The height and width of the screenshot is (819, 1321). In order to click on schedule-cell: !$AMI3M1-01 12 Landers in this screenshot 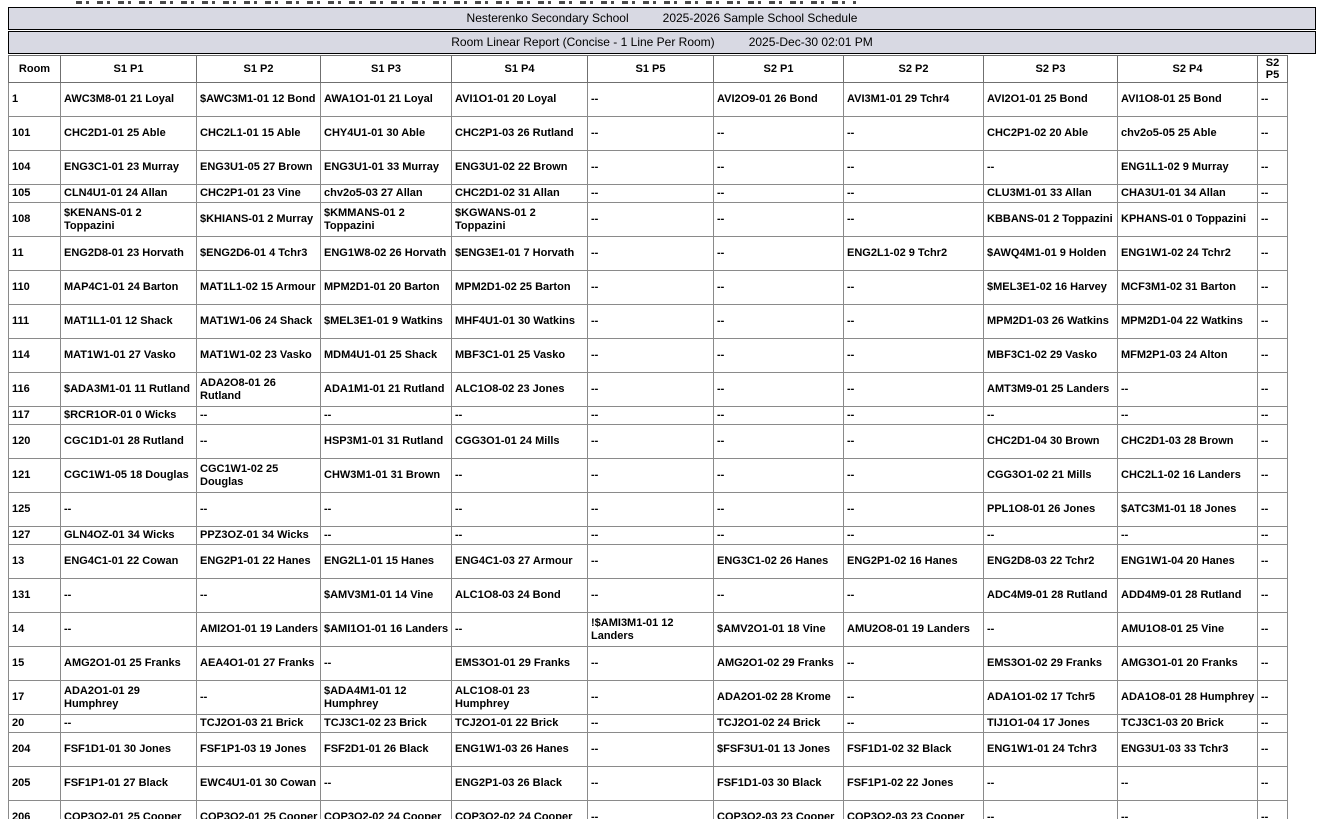, I will do `click(650, 629)`.